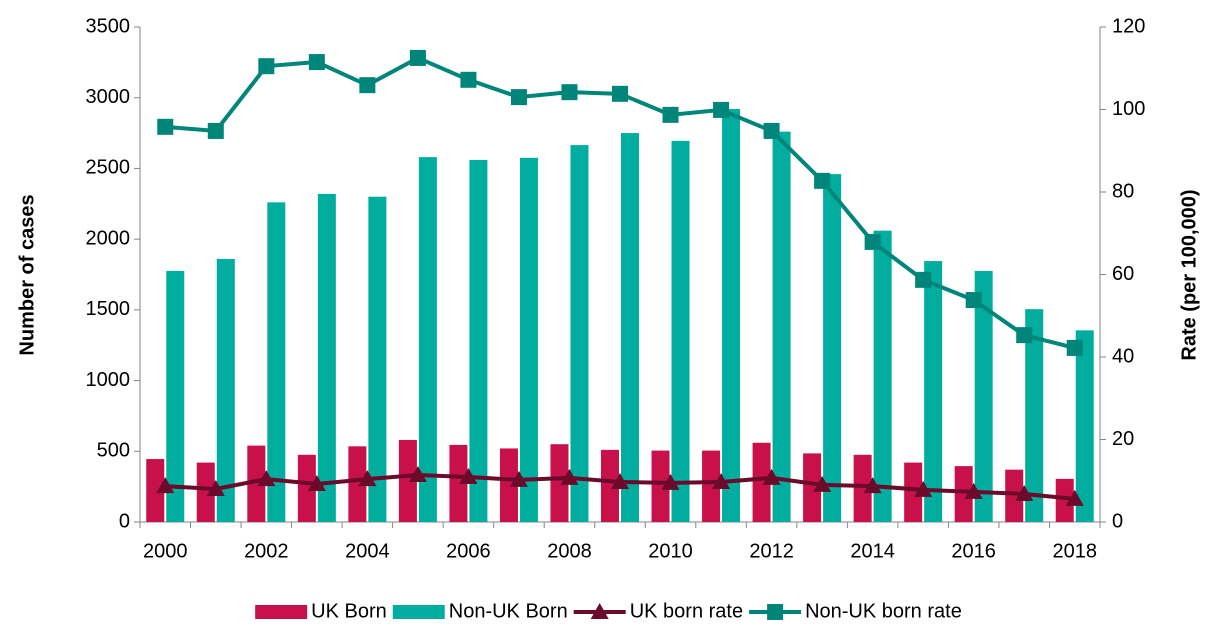 This screenshot has height=635, width=1207. I want to click on y-tick-label: 2000, so click(108, 238).